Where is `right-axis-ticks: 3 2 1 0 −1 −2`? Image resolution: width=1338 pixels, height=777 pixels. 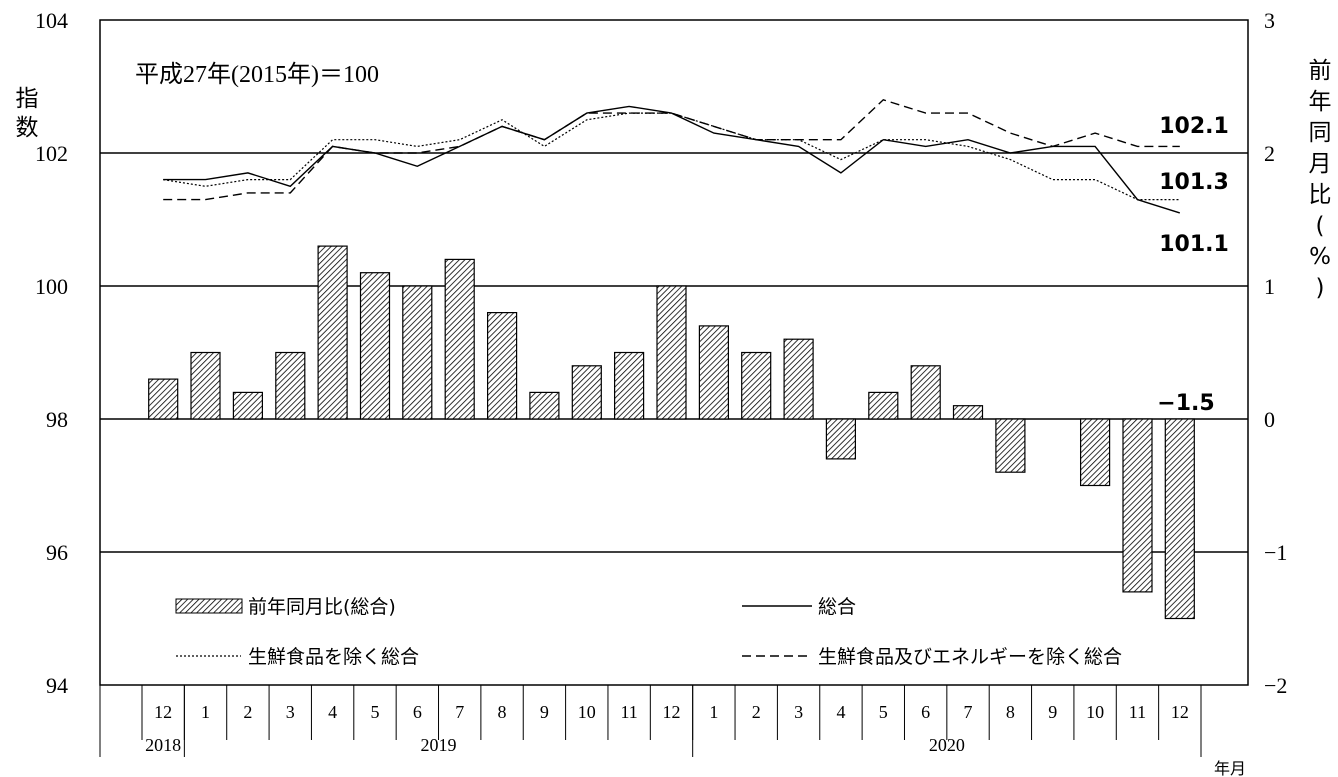 right-axis-ticks: 3 2 1 0 −1 −2 is located at coordinates (1275, 353).